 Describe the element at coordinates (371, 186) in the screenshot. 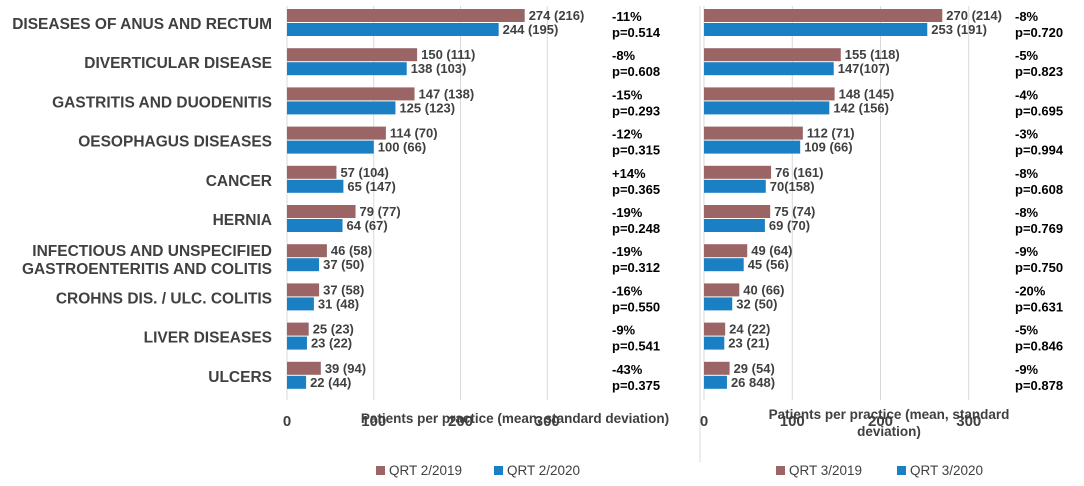

I see `value-label: 65 (147)` at that location.